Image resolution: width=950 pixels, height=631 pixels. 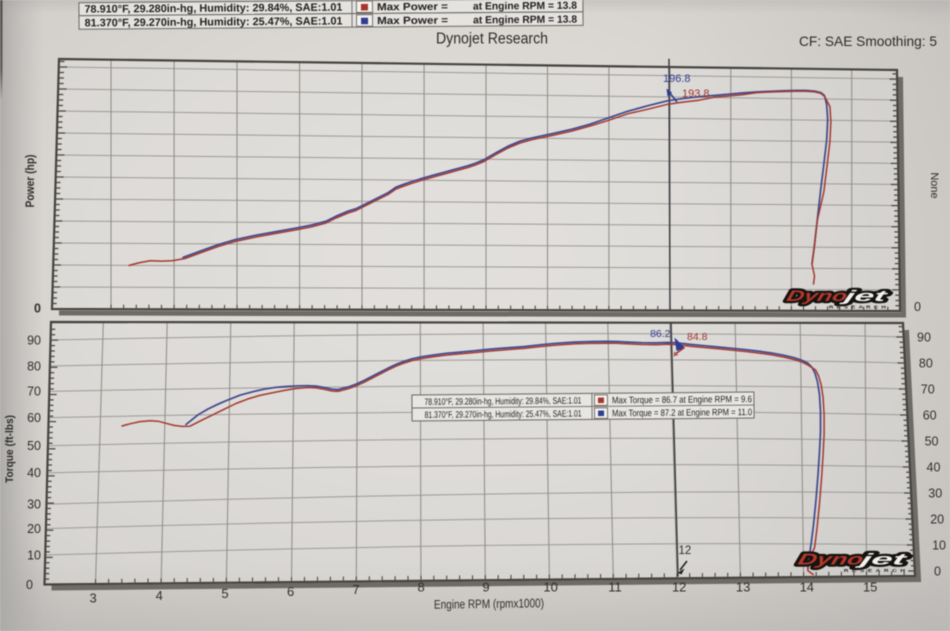 What do you see at coordinates (807, 587) in the screenshot?
I see `svg-text: 14` at bounding box center [807, 587].